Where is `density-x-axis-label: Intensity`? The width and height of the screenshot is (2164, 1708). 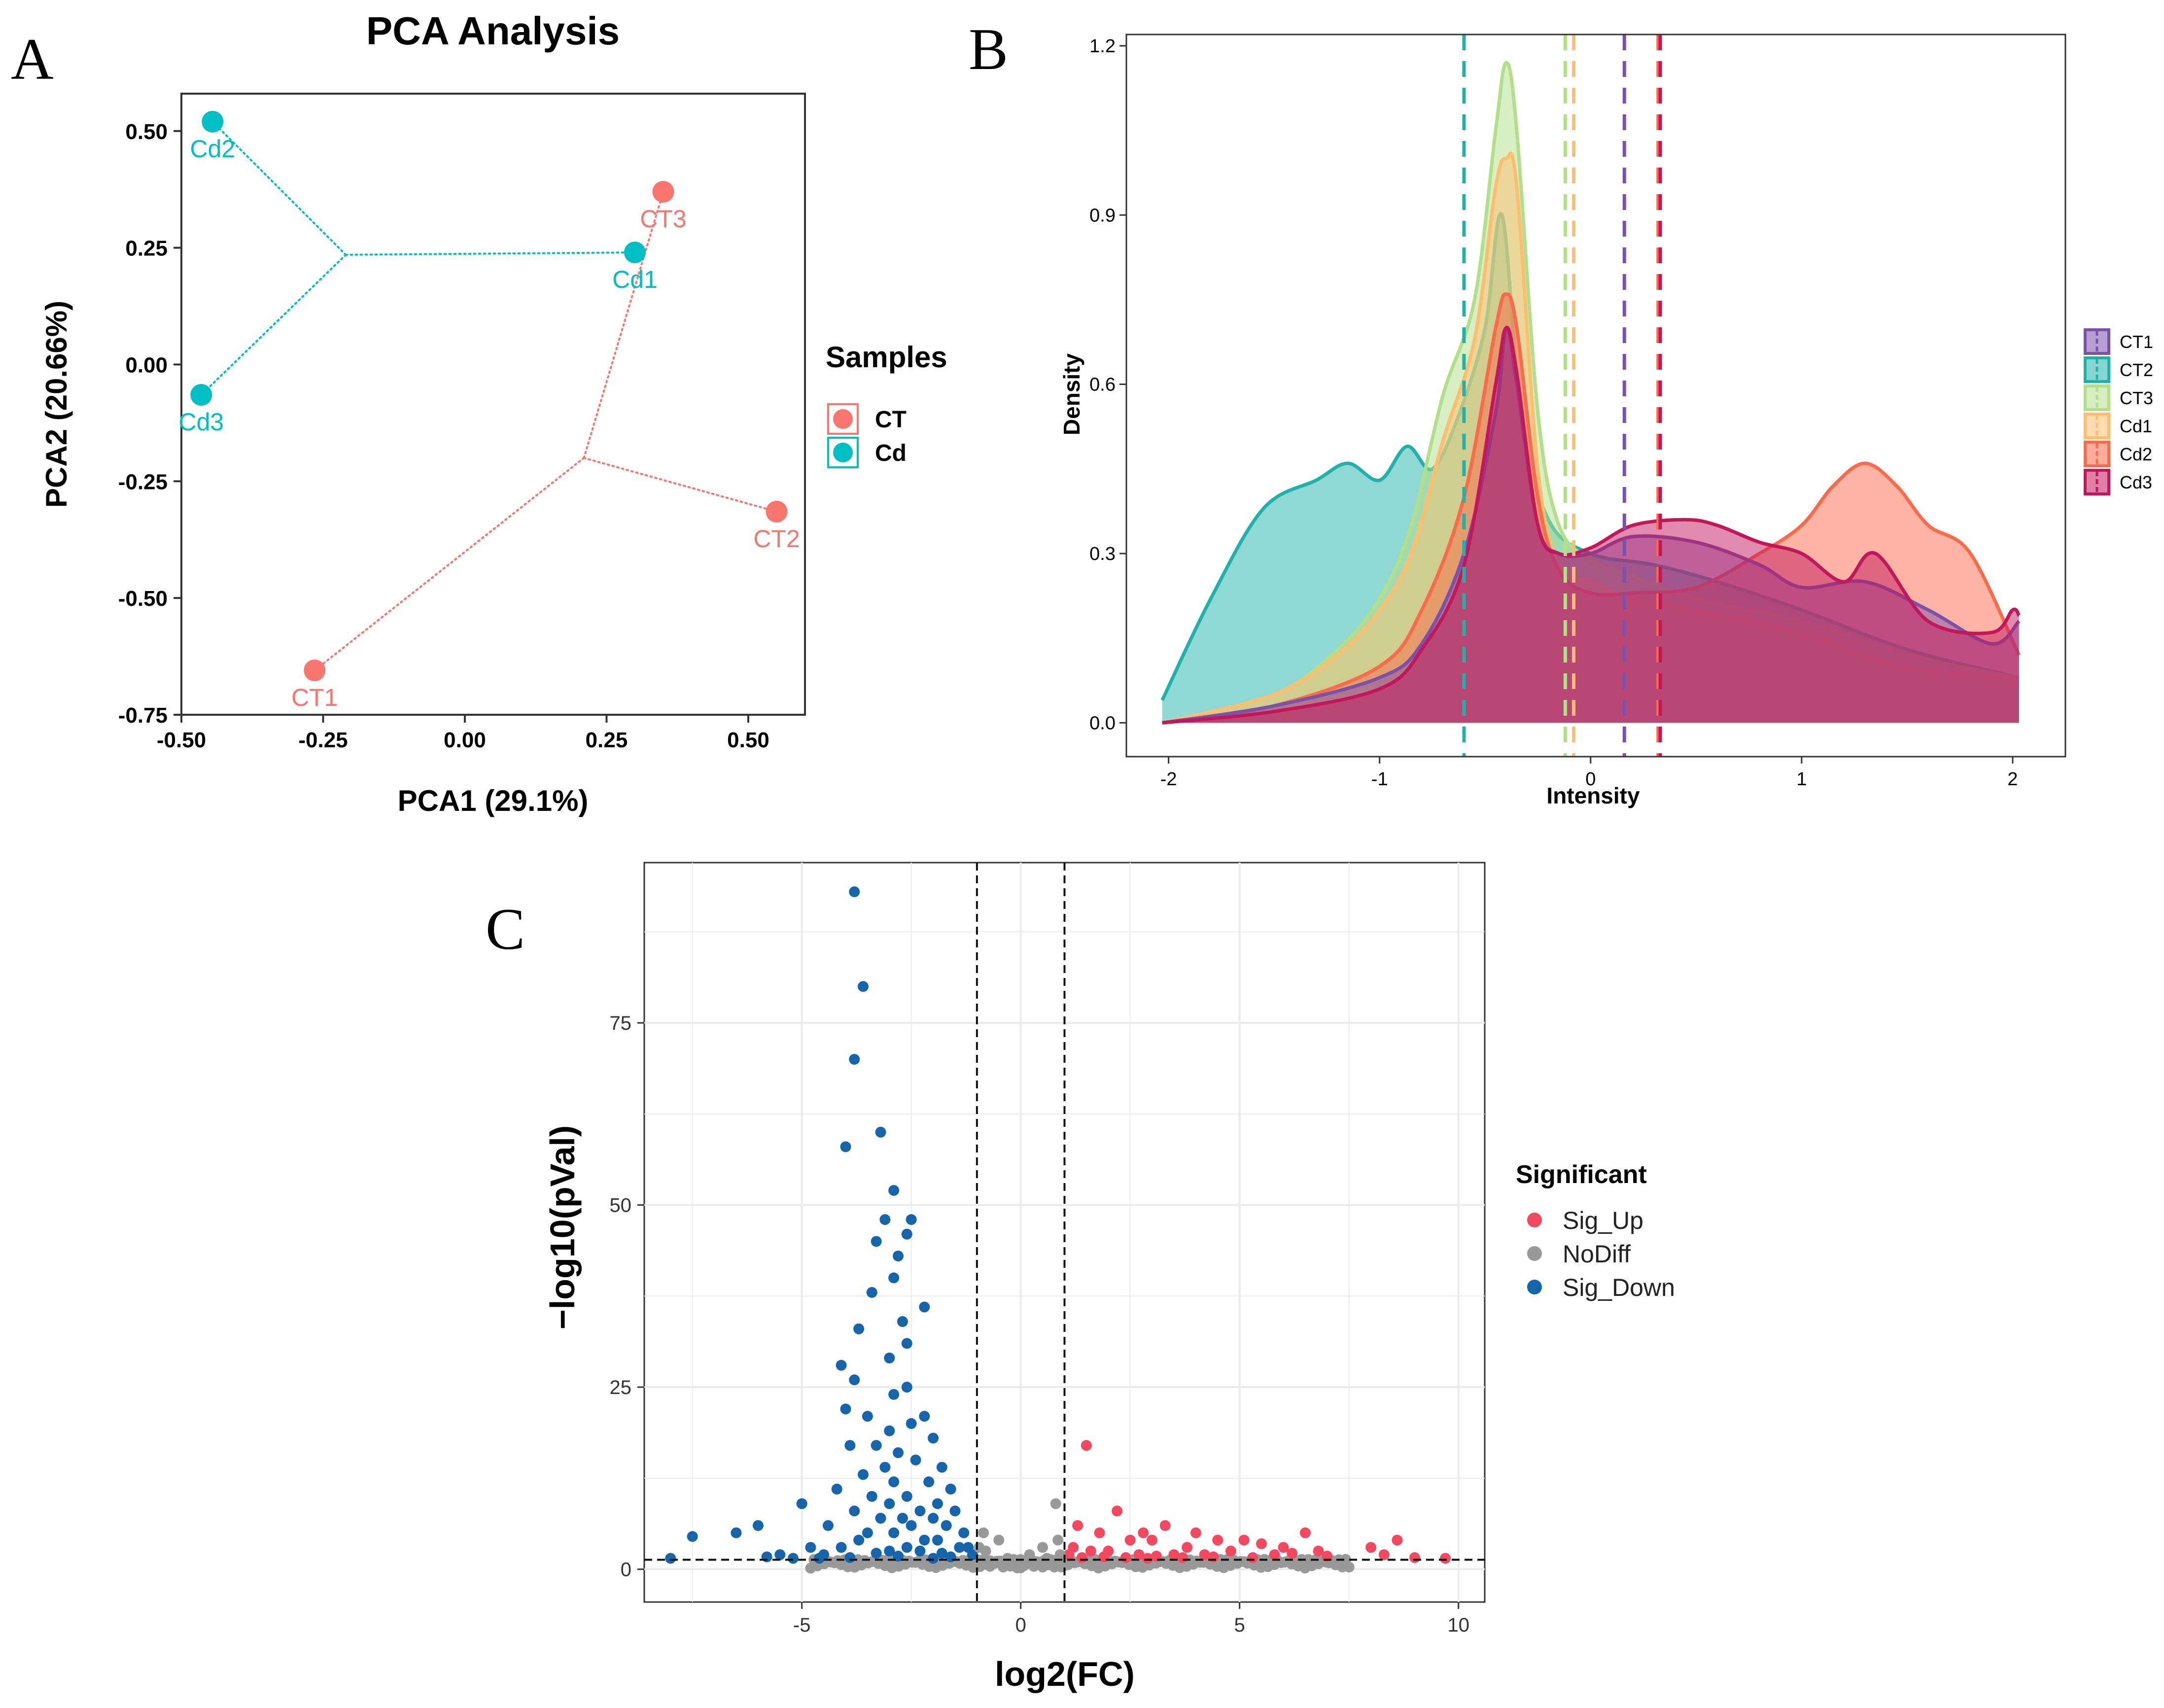
density-x-axis-label: Intensity is located at coordinates (1593, 796).